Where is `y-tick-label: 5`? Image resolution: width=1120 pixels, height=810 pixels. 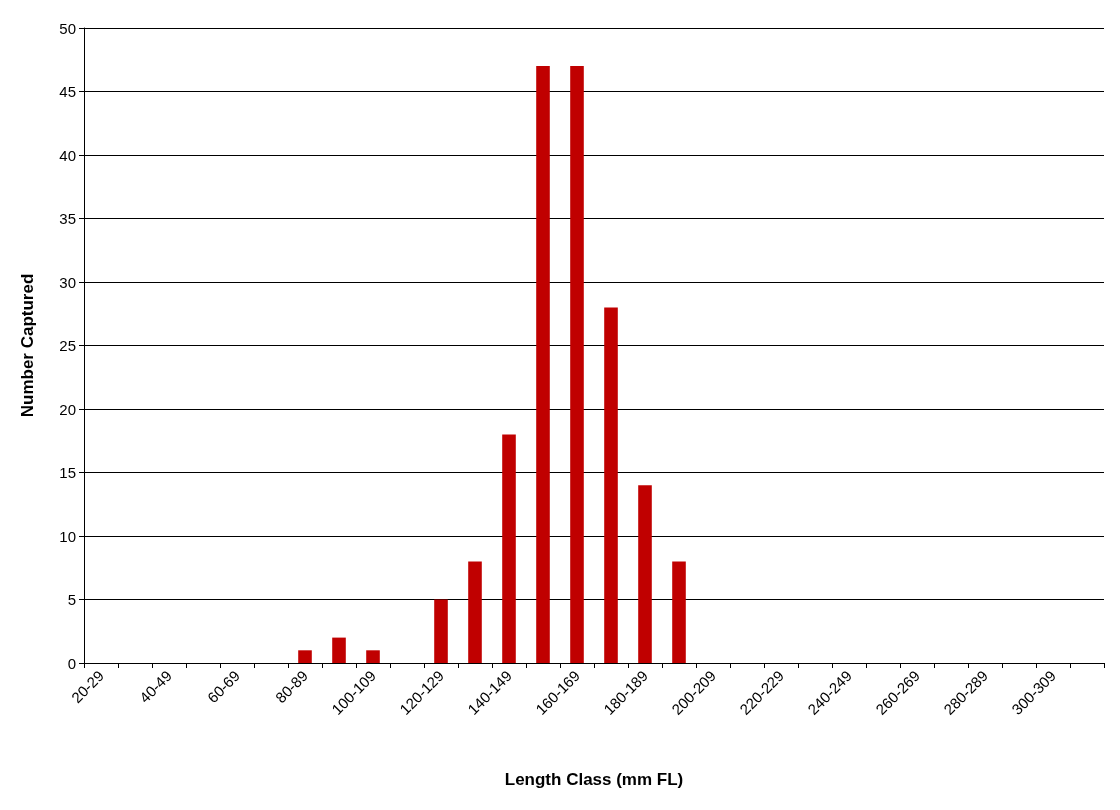 y-tick-label: 5 is located at coordinates (71, 599).